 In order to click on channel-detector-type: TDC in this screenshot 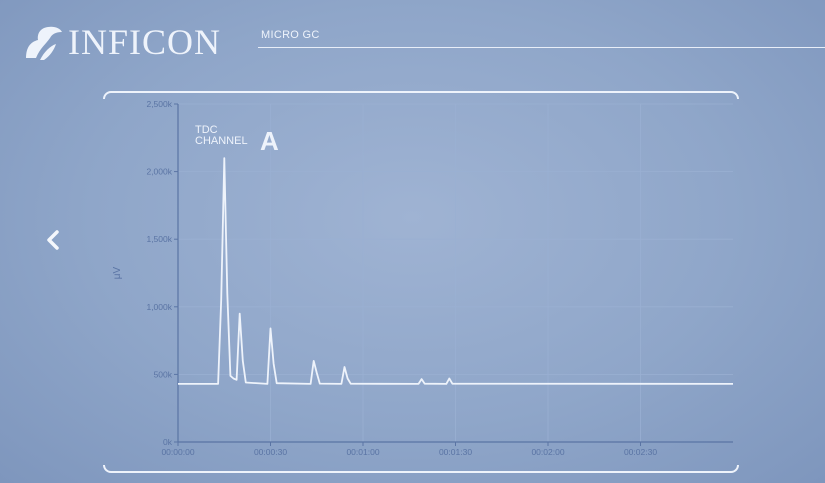, I will do `click(206, 130)`.